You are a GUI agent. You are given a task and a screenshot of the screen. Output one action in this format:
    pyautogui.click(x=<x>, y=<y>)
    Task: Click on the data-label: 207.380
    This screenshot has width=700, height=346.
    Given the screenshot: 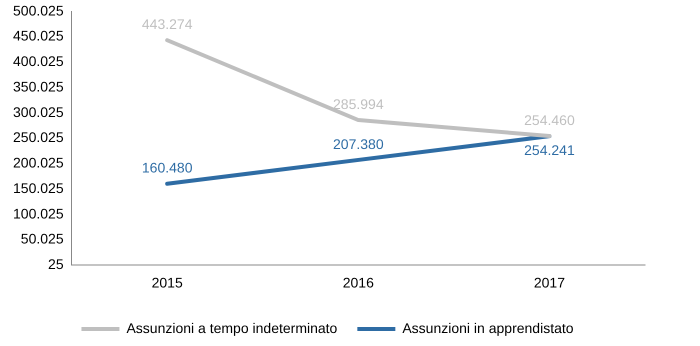 What is the action you would take?
    pyautogui.click(x=358, y=144)
    